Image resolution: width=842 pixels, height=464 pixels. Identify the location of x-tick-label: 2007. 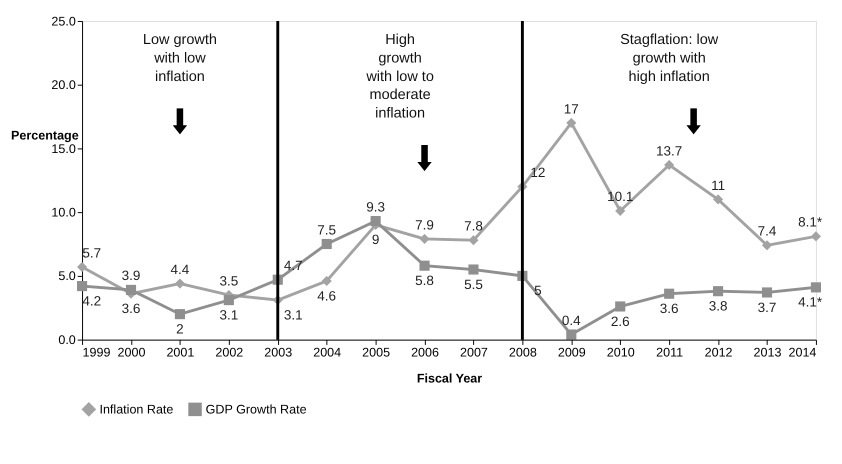
(474, 353).